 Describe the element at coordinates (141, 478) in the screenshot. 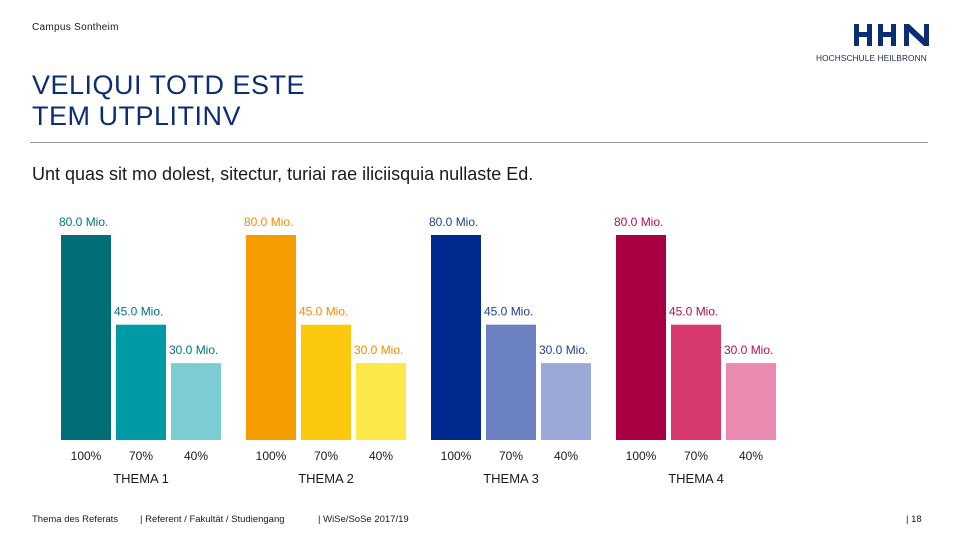

I see `group-label-1: THEMA 1` at that location.